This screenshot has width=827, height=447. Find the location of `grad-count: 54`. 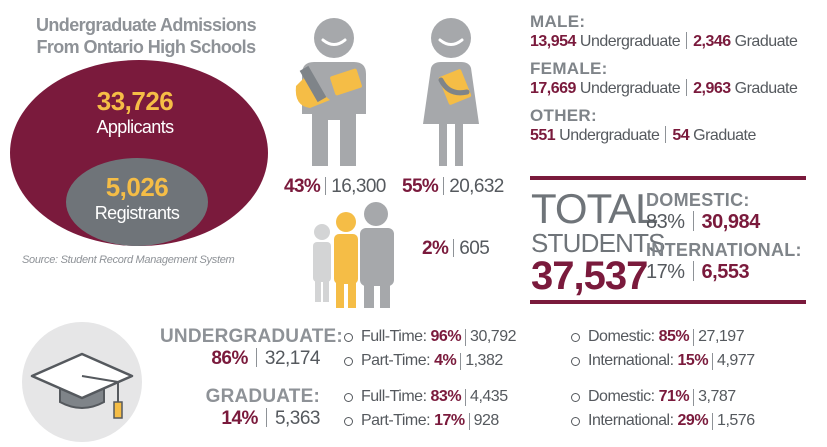

grad-count: 54 is located at coordinates (681, 135).